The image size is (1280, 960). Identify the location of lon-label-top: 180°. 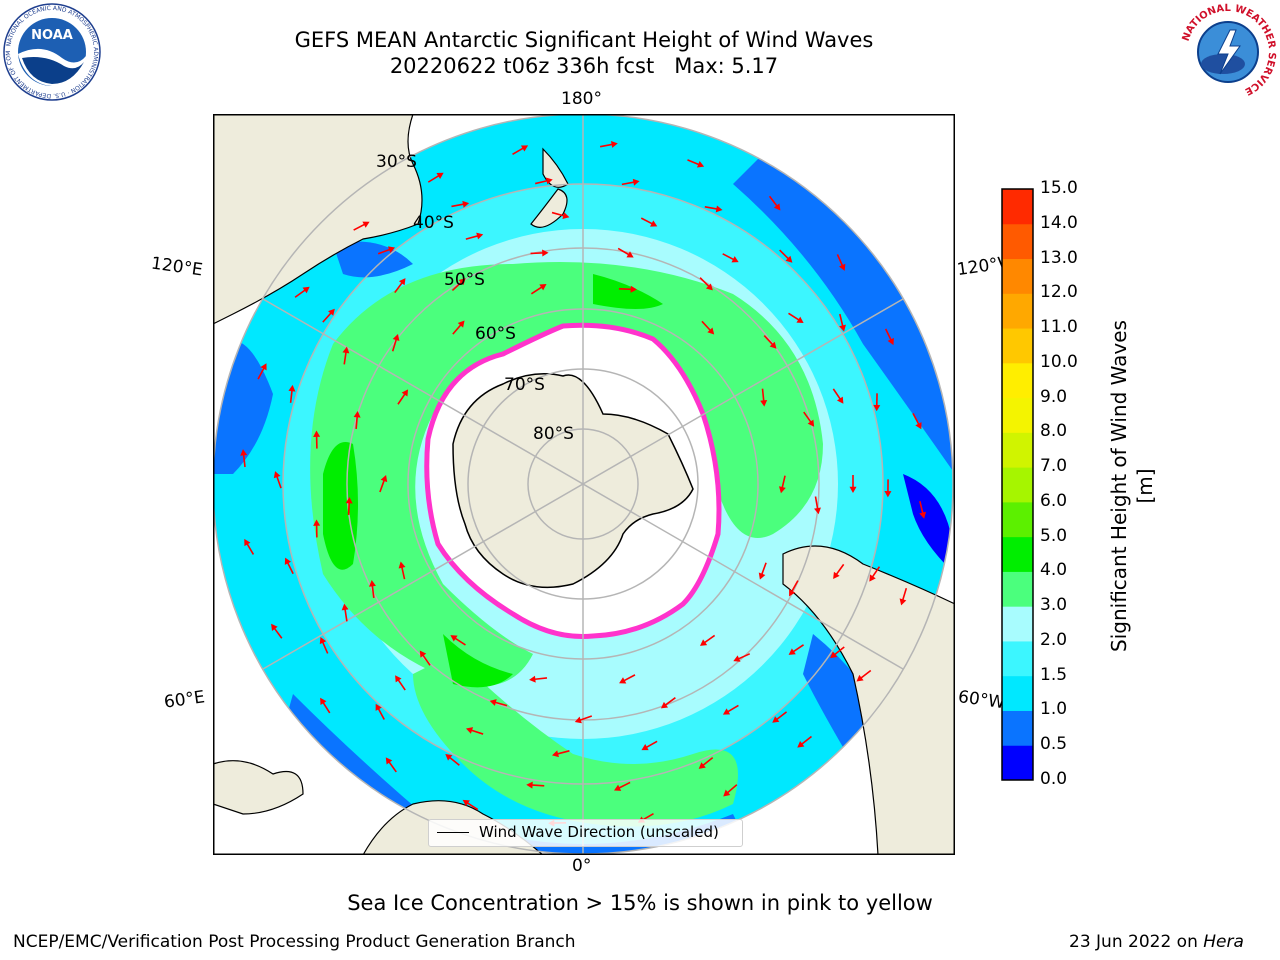
(581, 99).